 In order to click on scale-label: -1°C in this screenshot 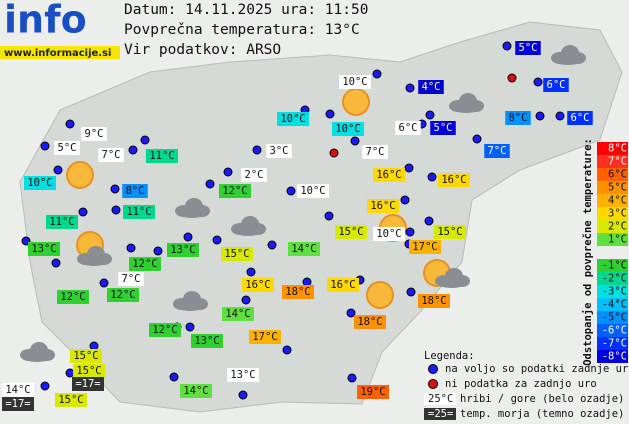, I will do `click(614, 266)`.